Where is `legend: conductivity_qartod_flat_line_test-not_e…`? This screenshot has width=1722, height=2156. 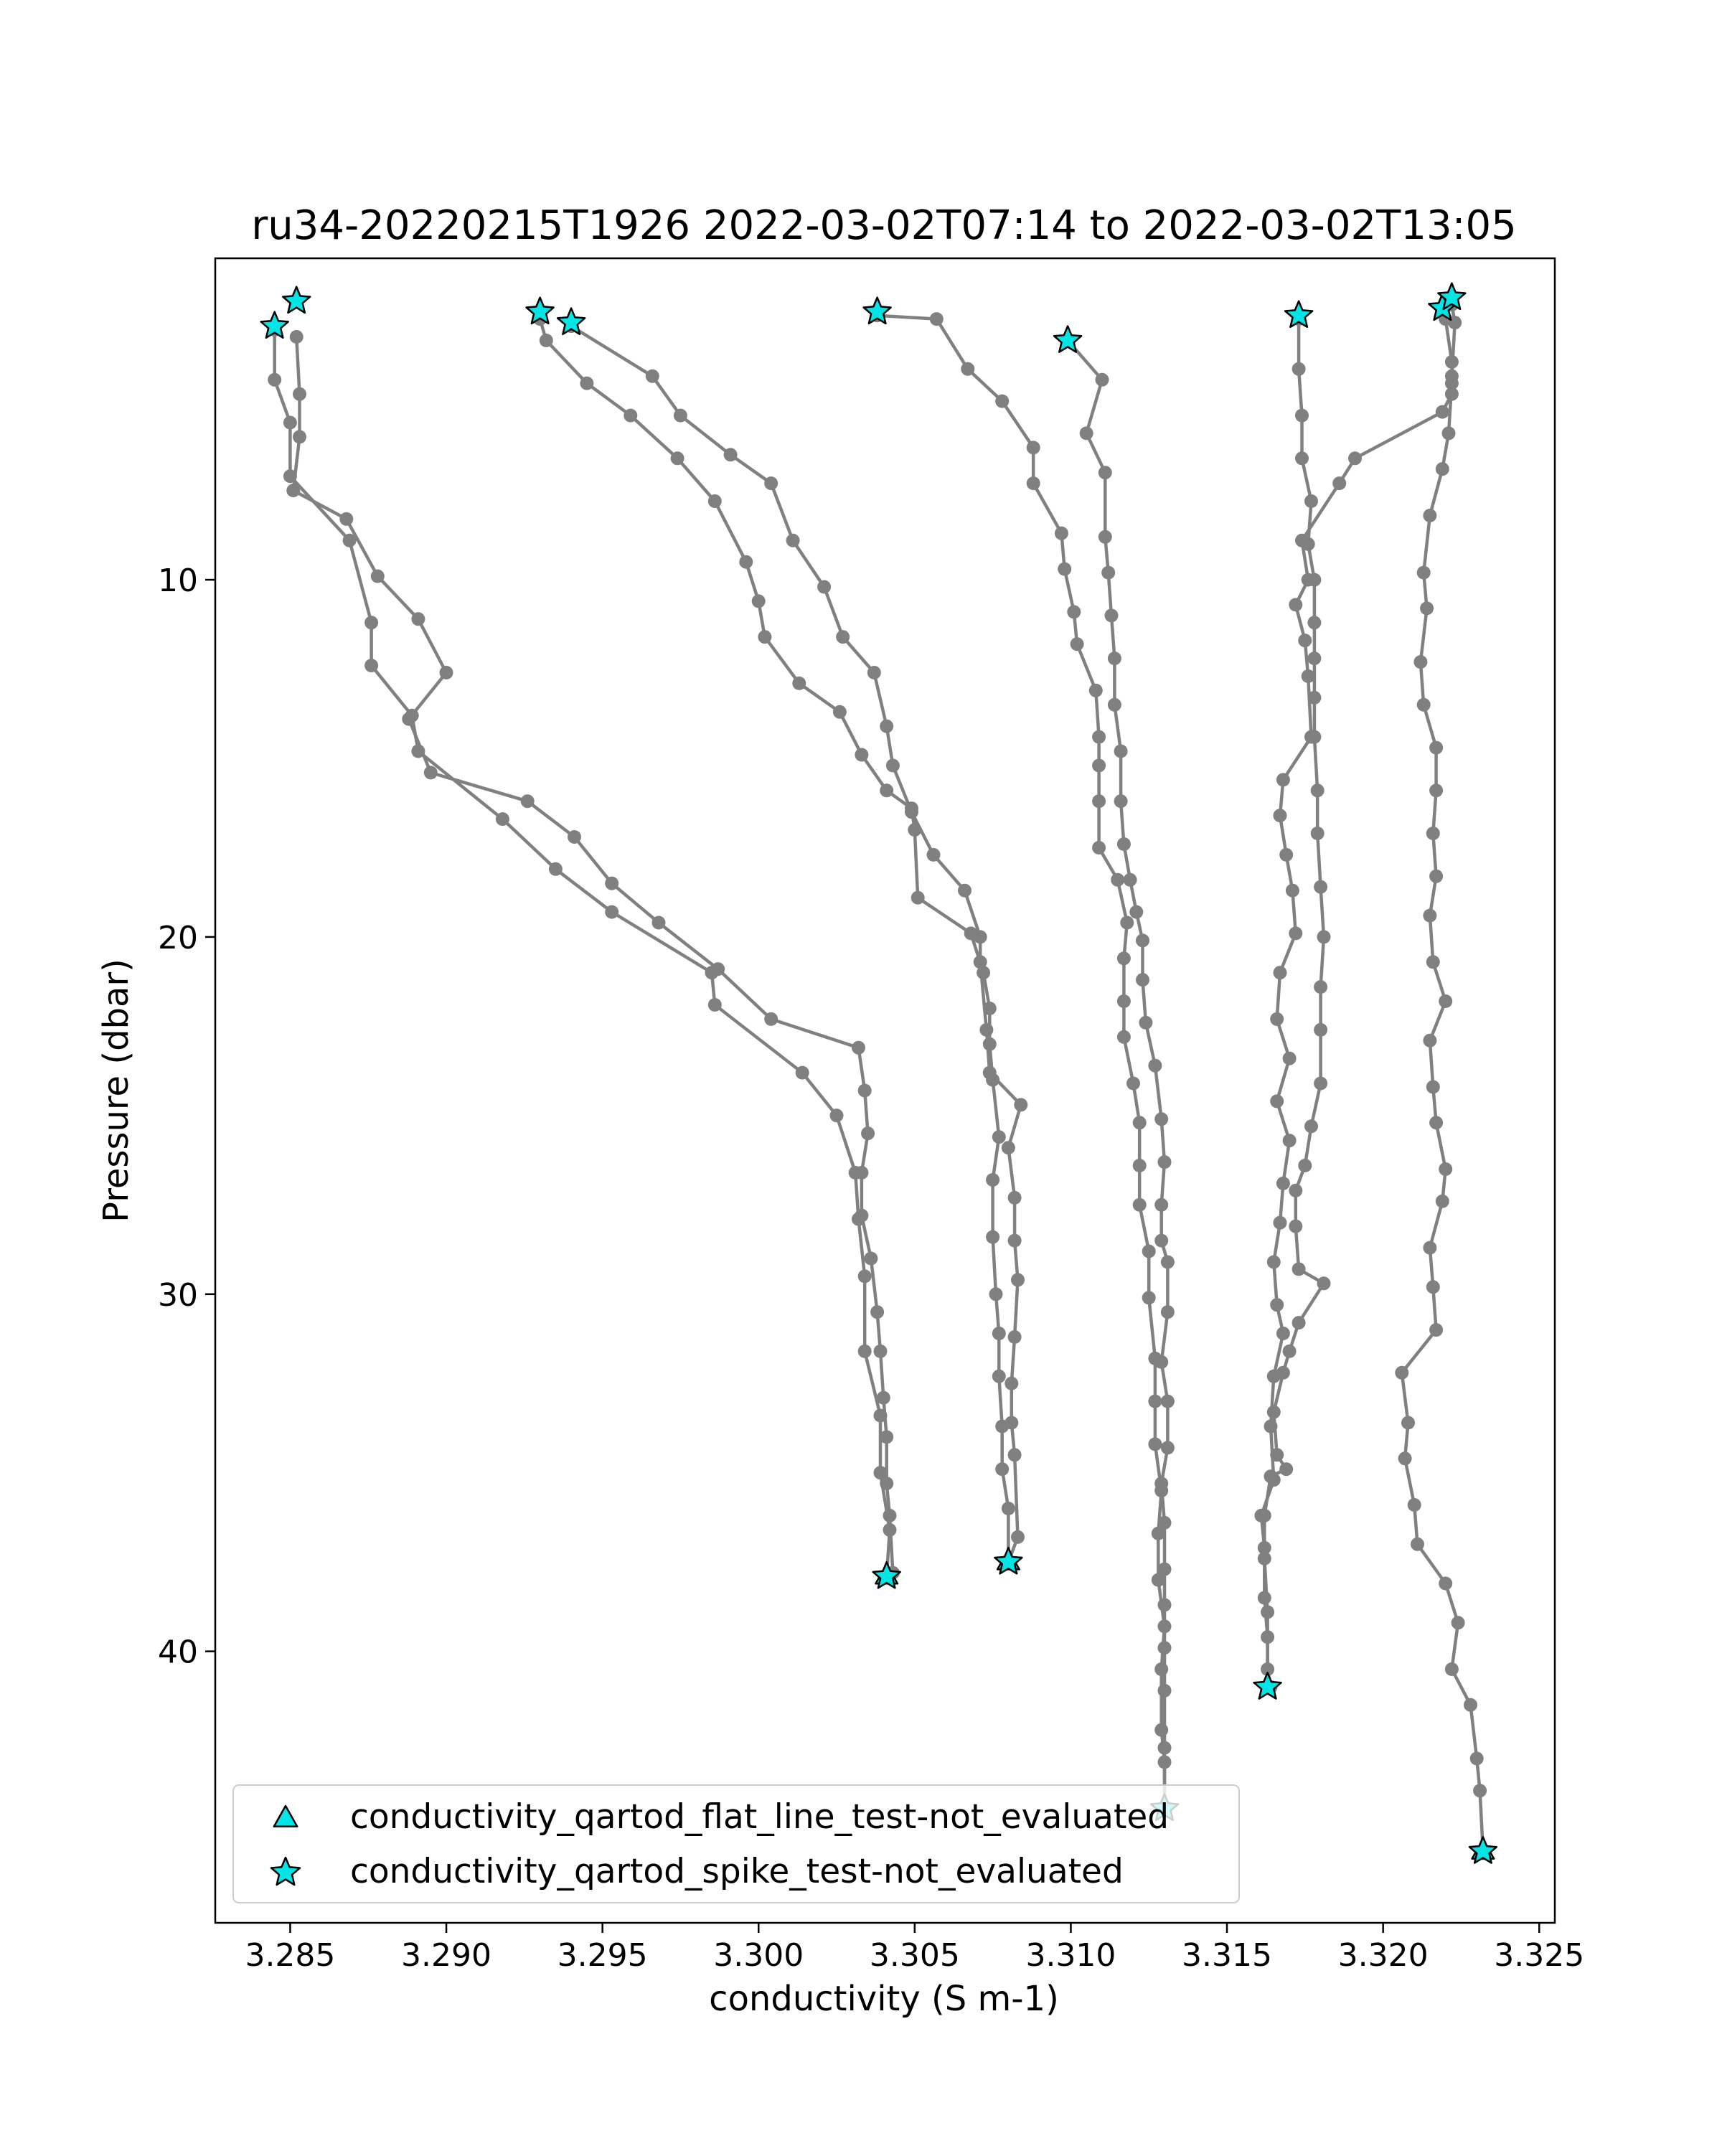
legend: conductivity_qartod_flat_line_test-not_e… is located at coordinates (736, 1844).